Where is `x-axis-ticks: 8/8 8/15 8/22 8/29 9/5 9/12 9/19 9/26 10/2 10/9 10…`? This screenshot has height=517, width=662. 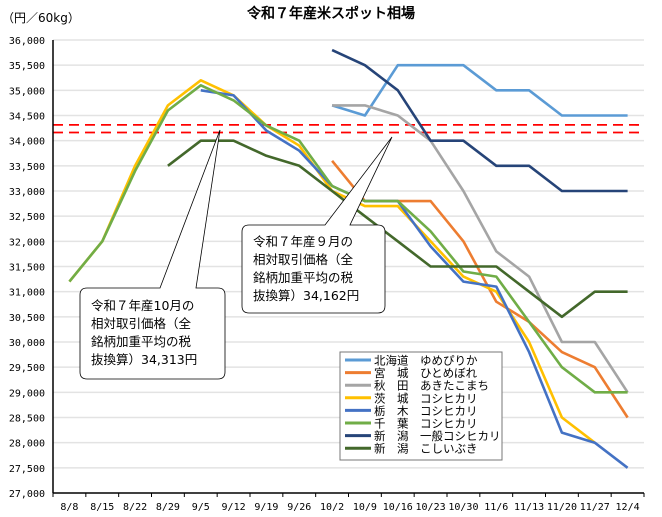
x-axis-ticks: 8/8 8/15 8/22 8/29 9/5 9/12 9/19 9/26 10/2 10/9 10… is located at coordinates (348, 503).